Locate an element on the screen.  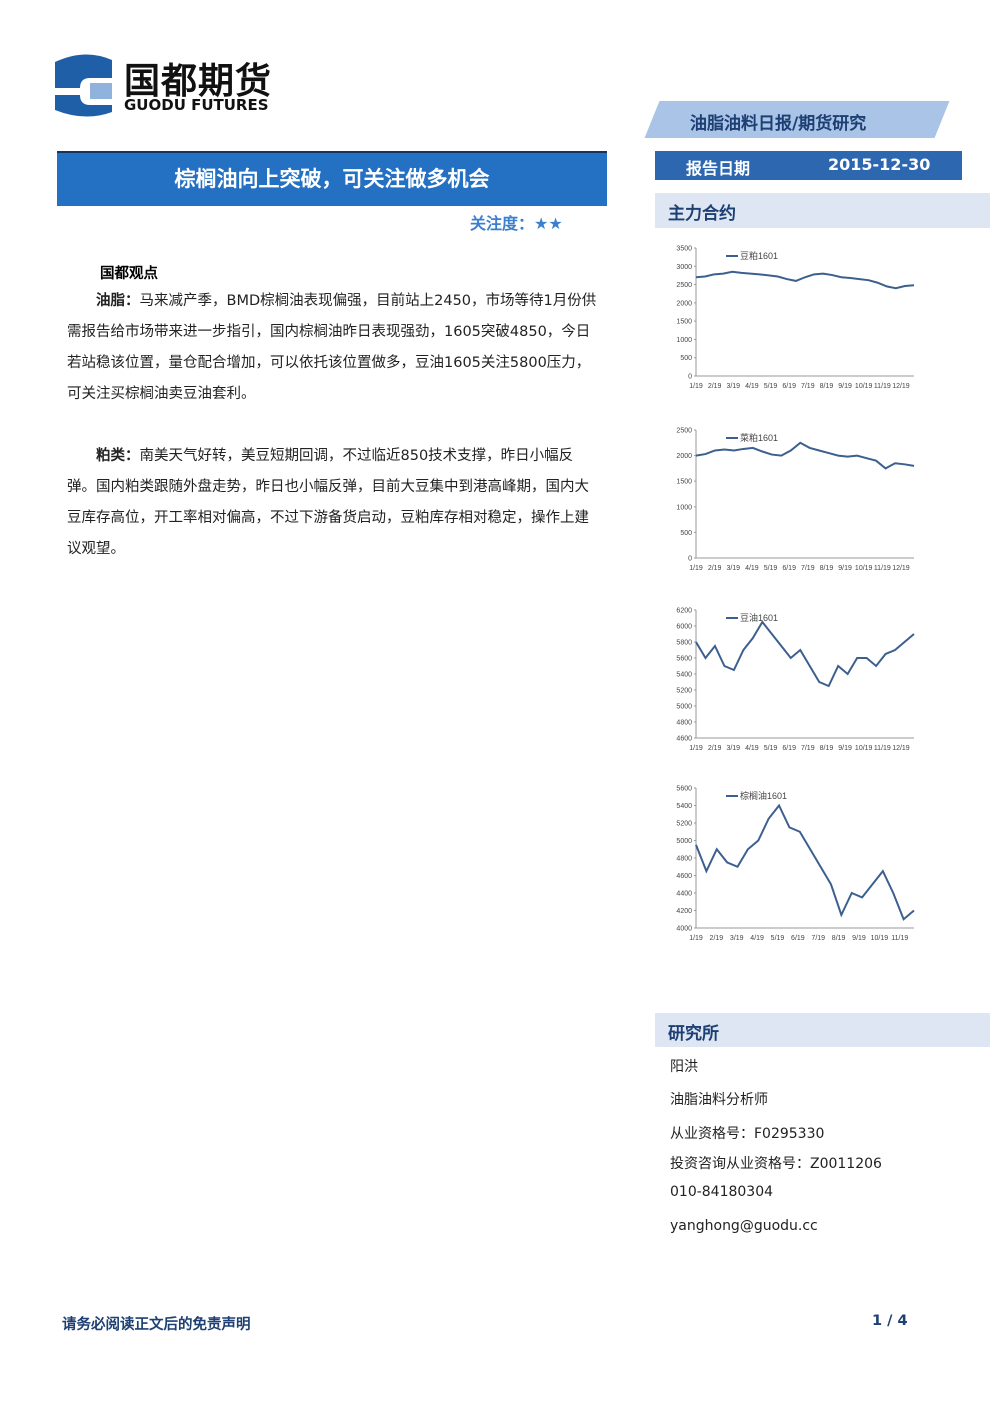
attention-label: 关注度： is located at coordinates (502, 223).